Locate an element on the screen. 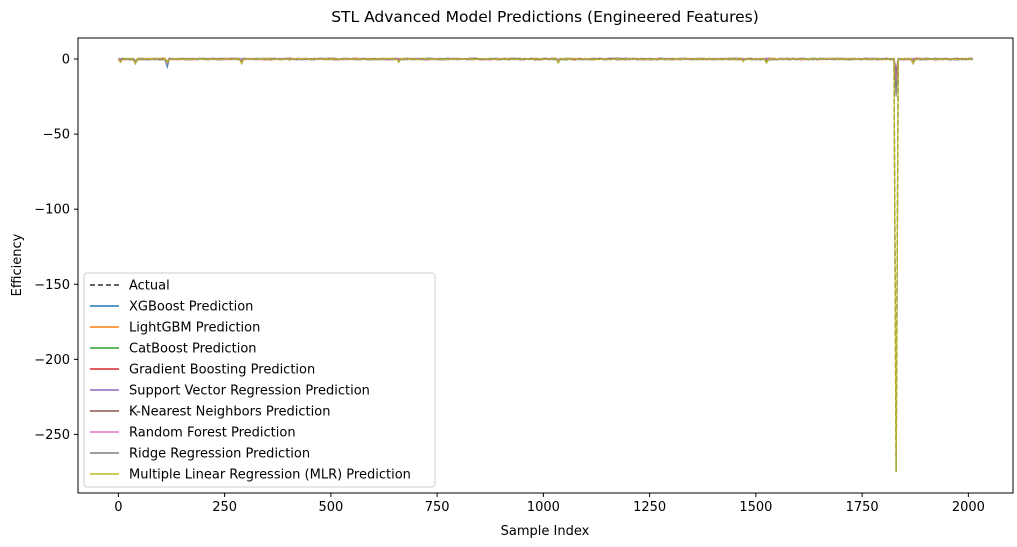  x-tick-label: 1750 is located at coordinates (862, 507).